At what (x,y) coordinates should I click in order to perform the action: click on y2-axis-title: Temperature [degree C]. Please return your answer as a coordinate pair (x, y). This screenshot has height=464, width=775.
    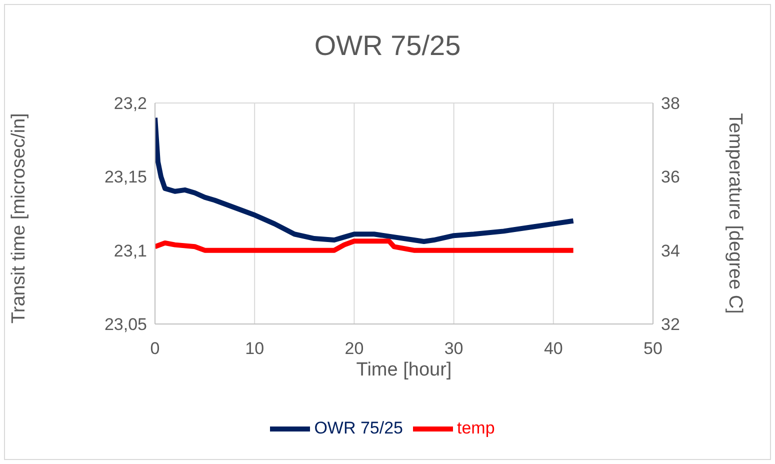
    Looking at the image, I should click on (735, 213).